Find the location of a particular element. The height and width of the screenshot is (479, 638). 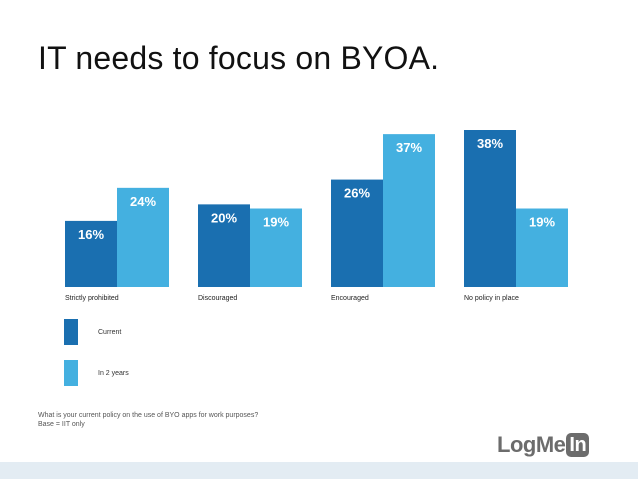

value-label-current-discouraged: 20% is located at coordinates (224, 217).